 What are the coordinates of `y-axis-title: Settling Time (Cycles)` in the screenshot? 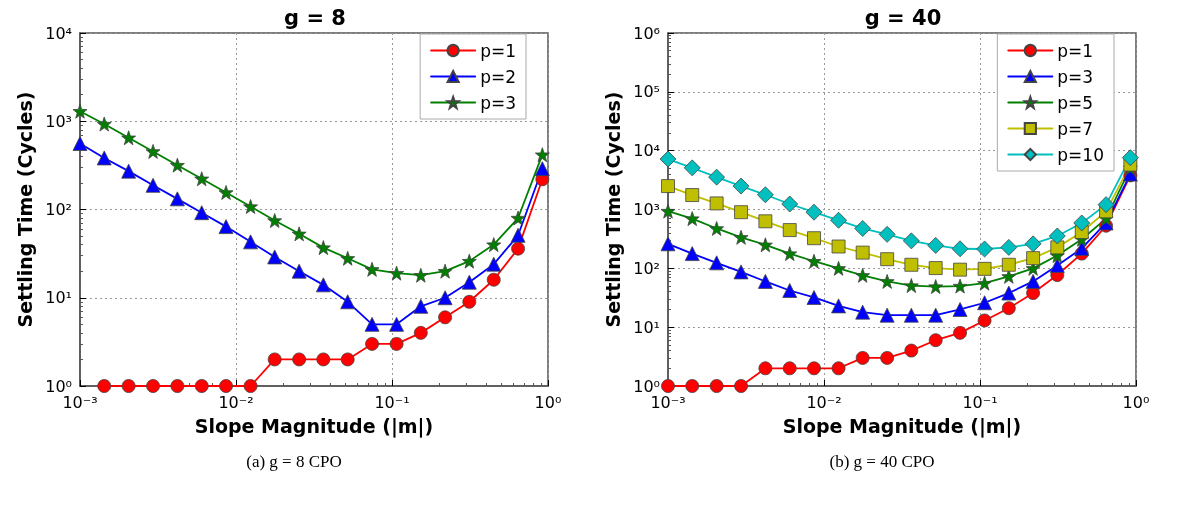 It's located at (24, 209).